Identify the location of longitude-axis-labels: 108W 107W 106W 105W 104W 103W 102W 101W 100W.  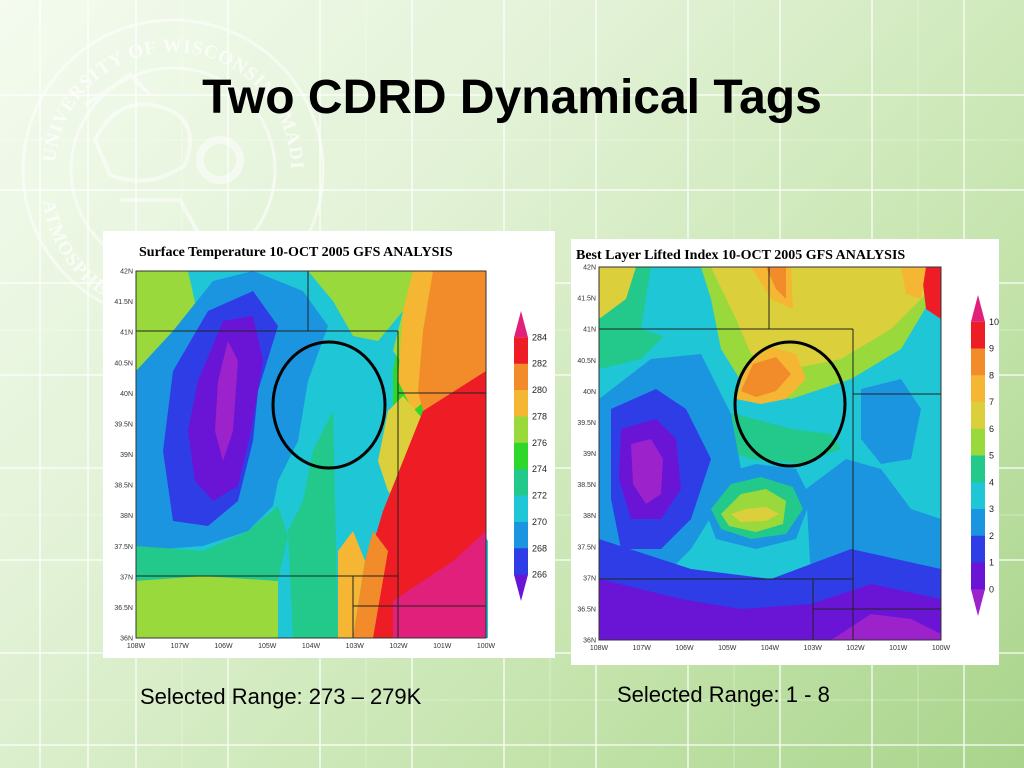
(311, 646).